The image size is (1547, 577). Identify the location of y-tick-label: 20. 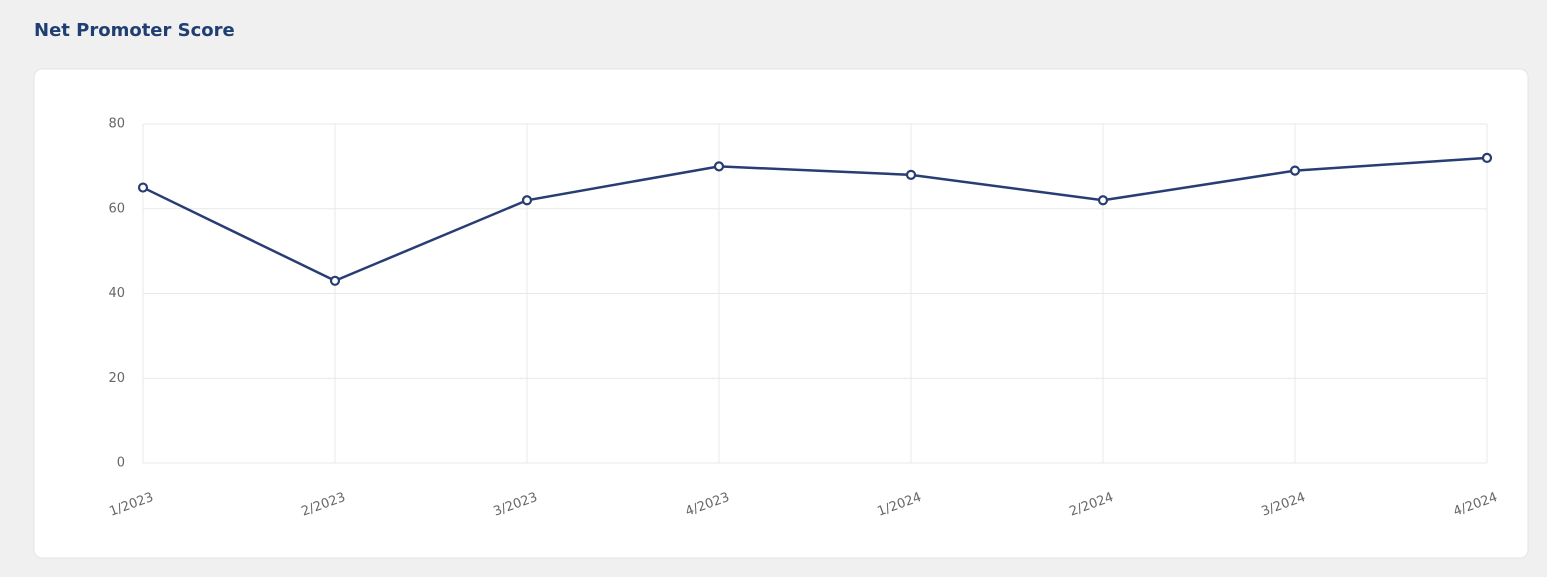
(116, 378).